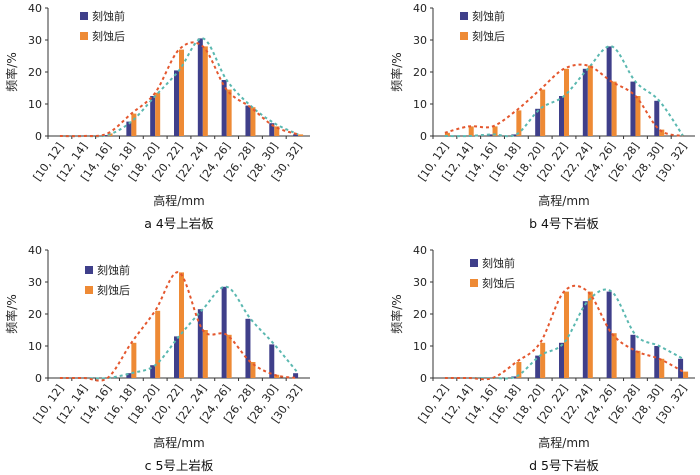 The image size is (700, 475). What do you see at coordinates (179, 223) in the screenshot?
I see `panel-caption: a 4号上岩板` at bounding box center [179, 223].